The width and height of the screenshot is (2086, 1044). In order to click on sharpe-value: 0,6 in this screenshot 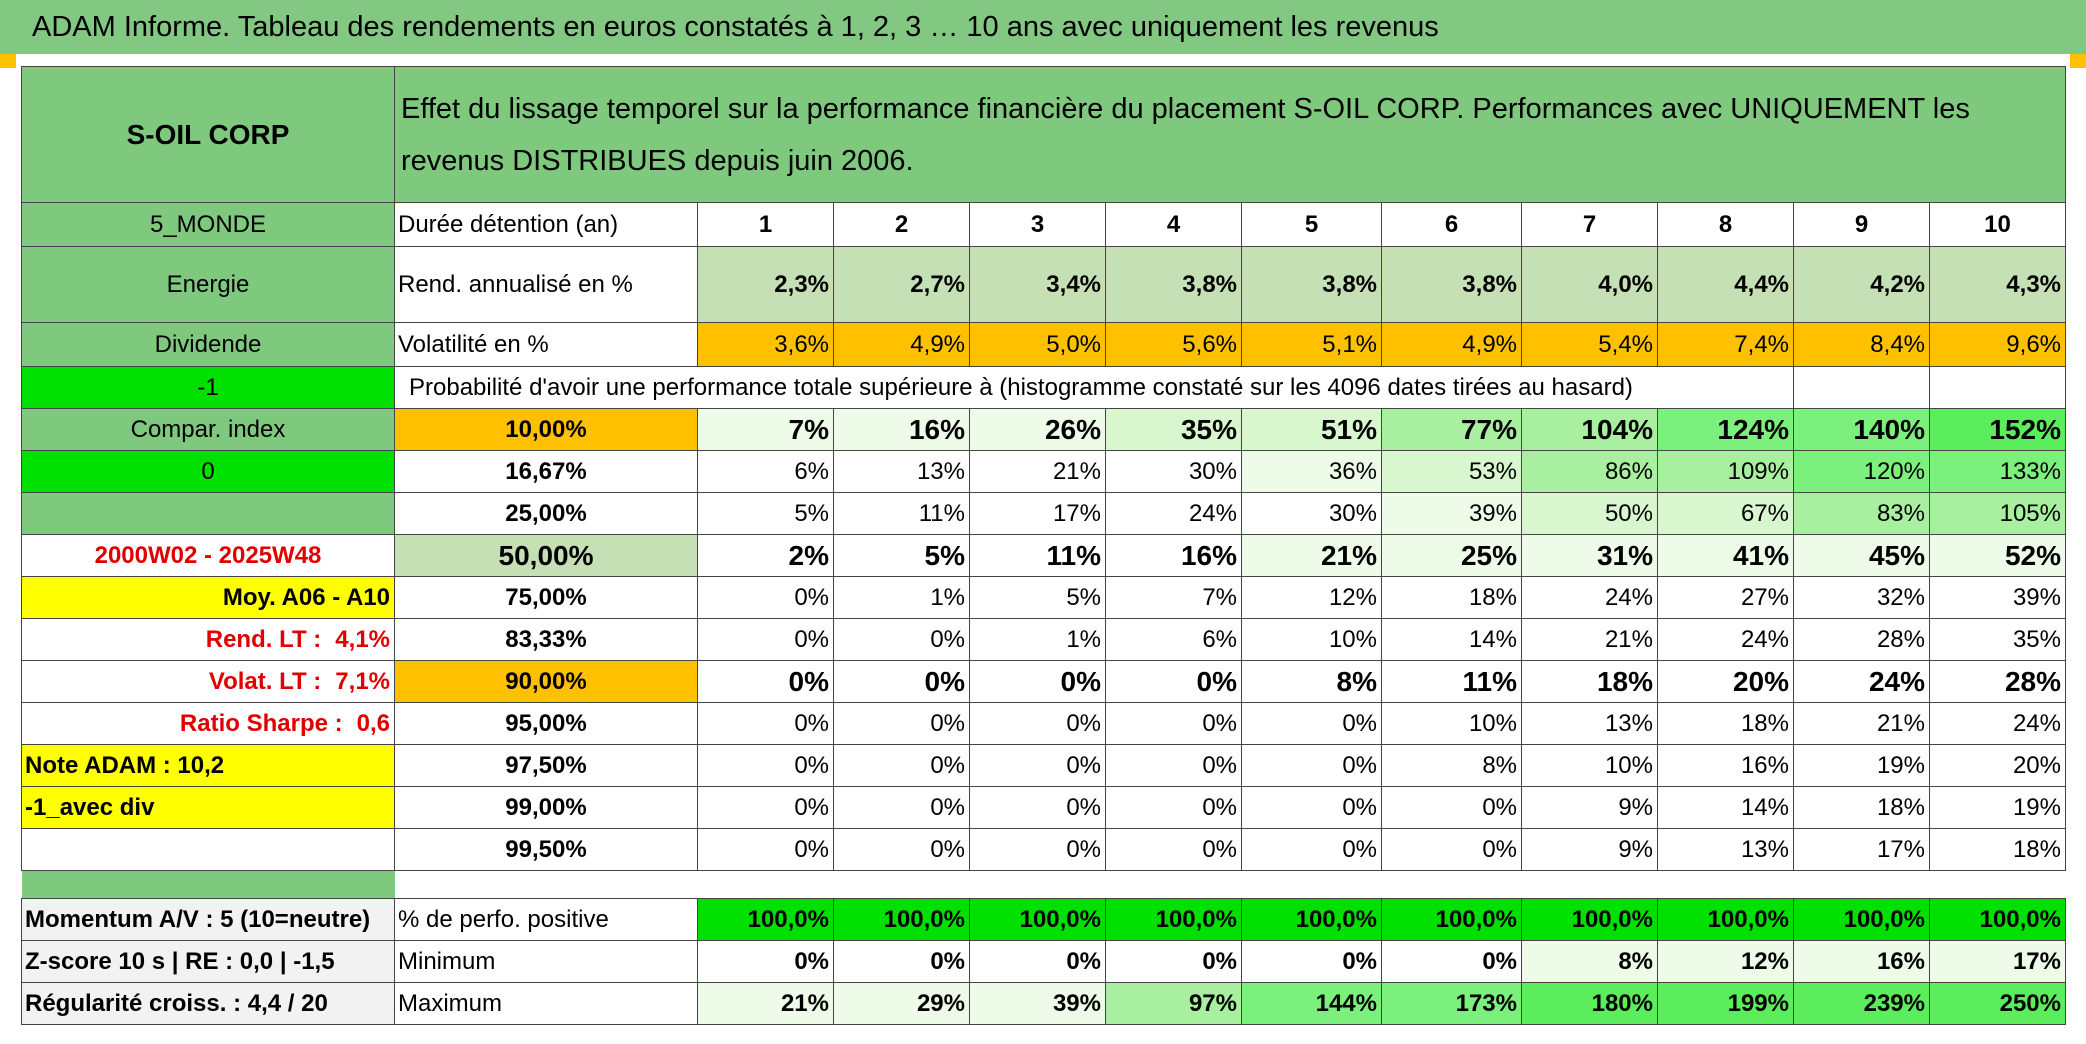, I will do `click(373, 723)`.